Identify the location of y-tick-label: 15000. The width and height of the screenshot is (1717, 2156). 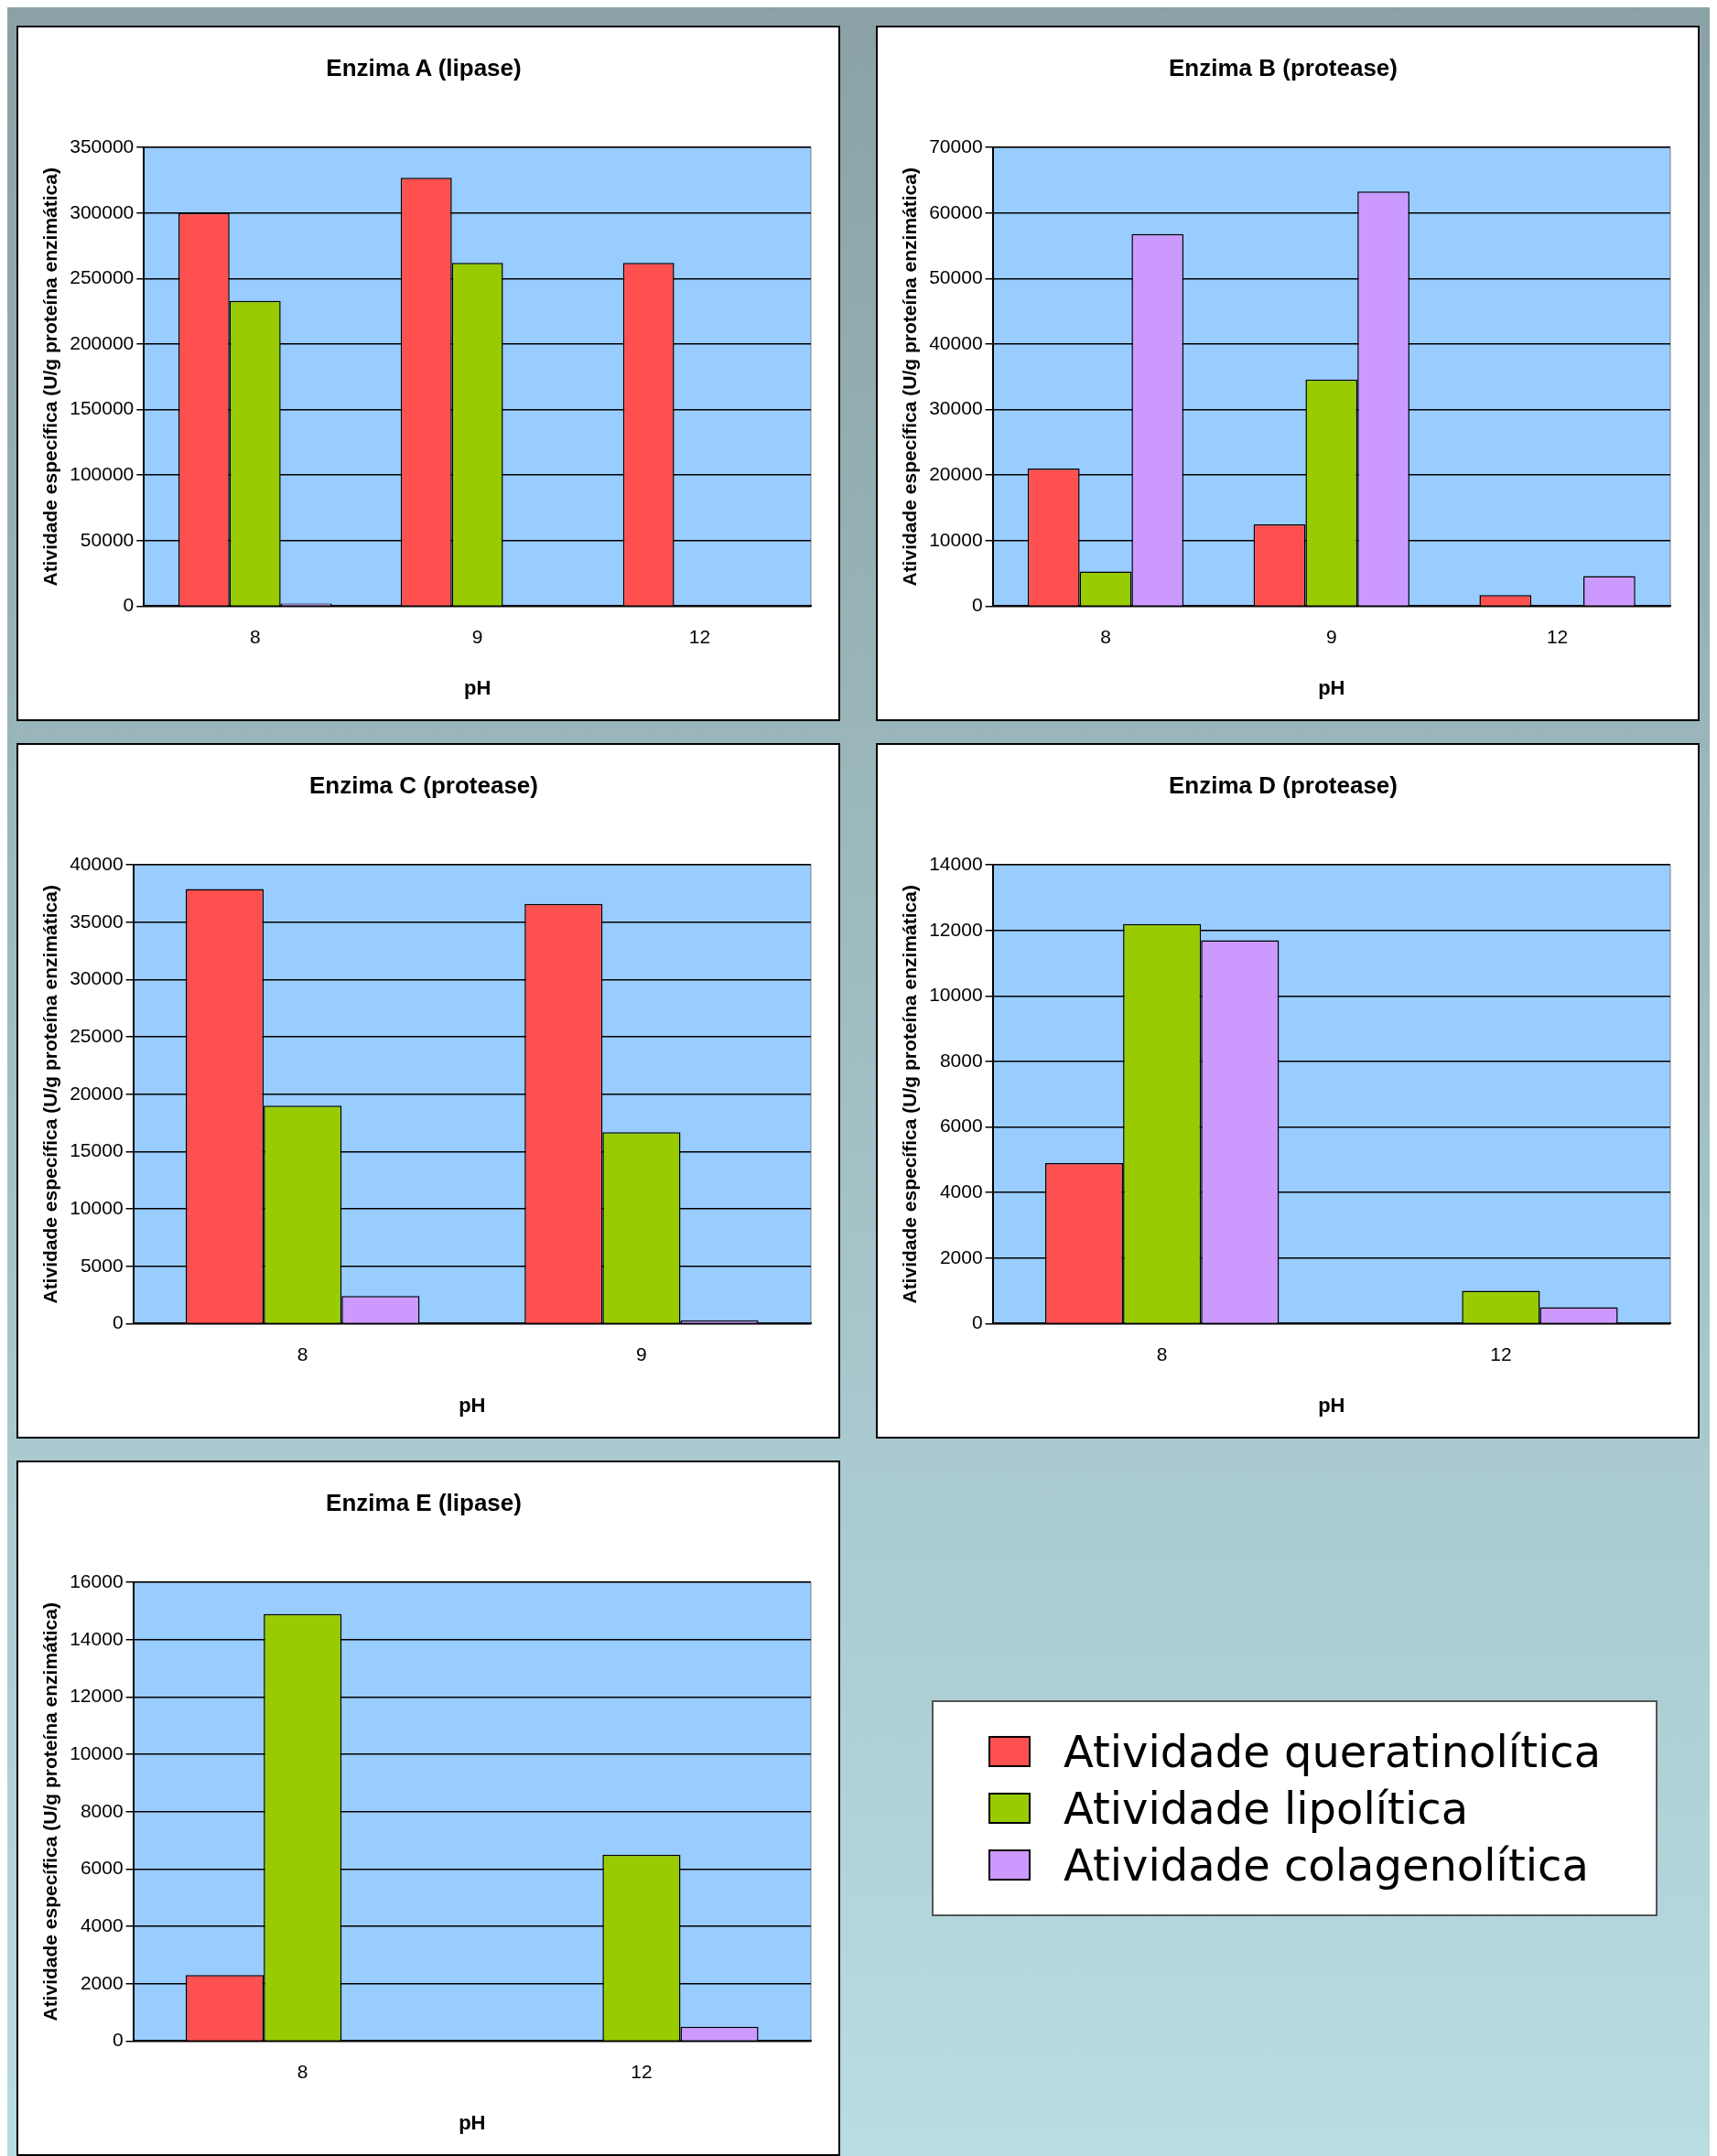
(97, 1150).